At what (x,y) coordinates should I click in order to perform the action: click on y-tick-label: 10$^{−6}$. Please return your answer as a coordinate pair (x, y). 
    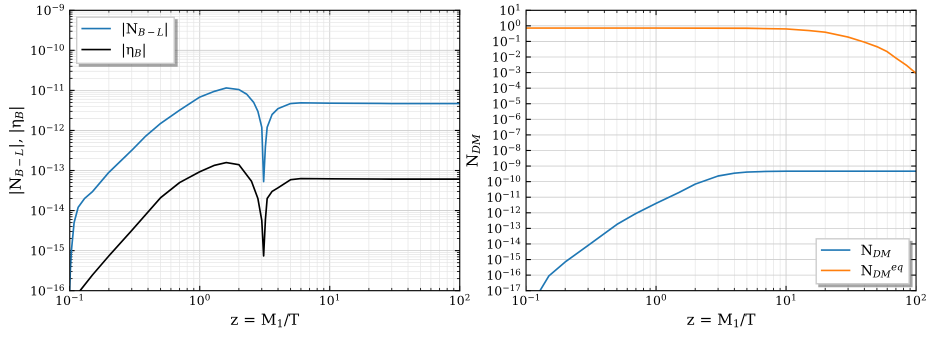
    Looking at the image, I should click on (506, 118).